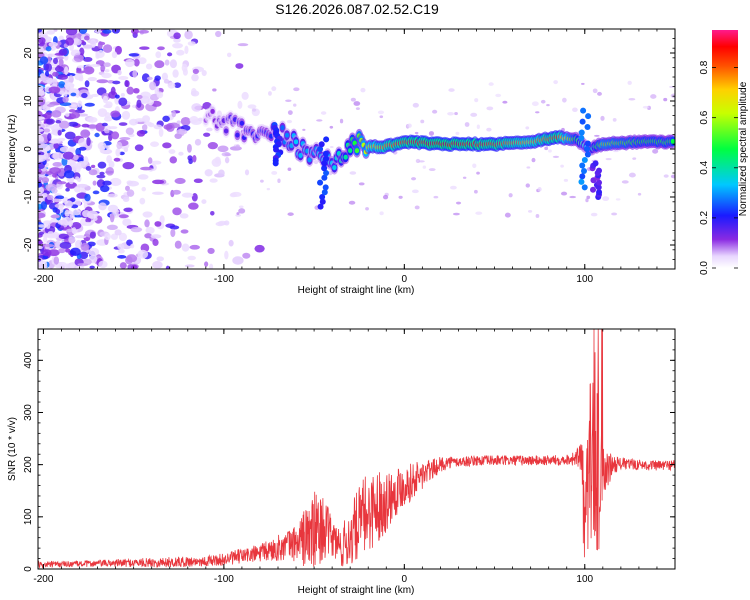 The image size is (750, 600). Describe the element at coordinates (224, 279) in the screenshot. I see `spectrogram-x-tick-label: -100` at that location.